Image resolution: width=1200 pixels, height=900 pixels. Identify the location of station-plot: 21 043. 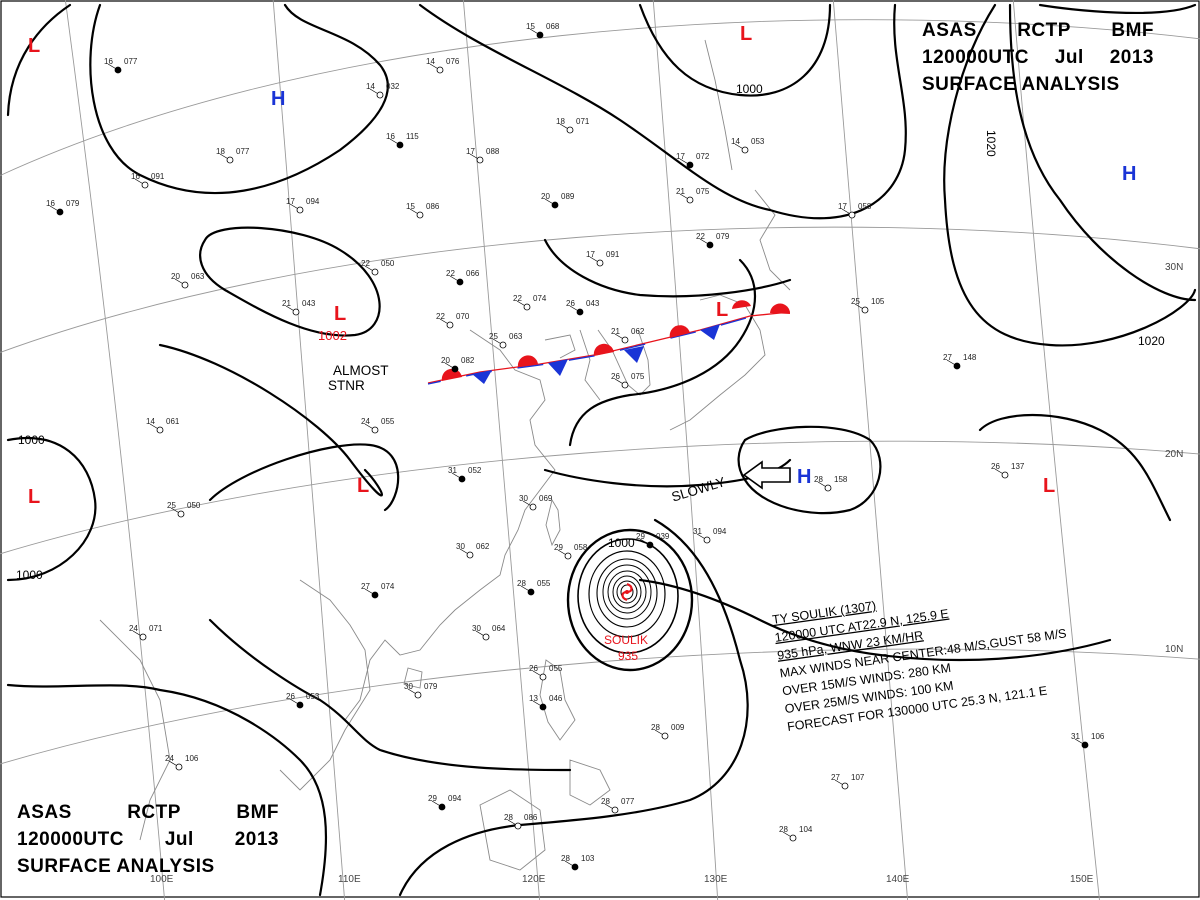
(299, 307).